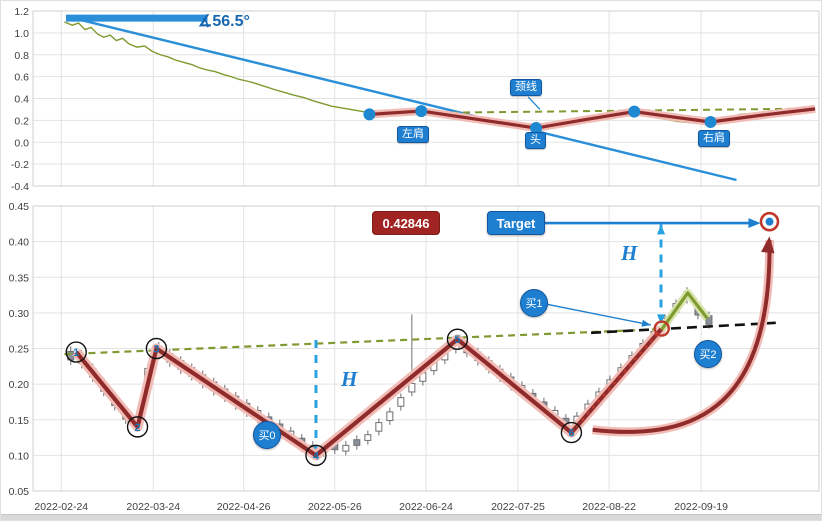  I want to click on svg-text: 0.0, so click(21, 143).